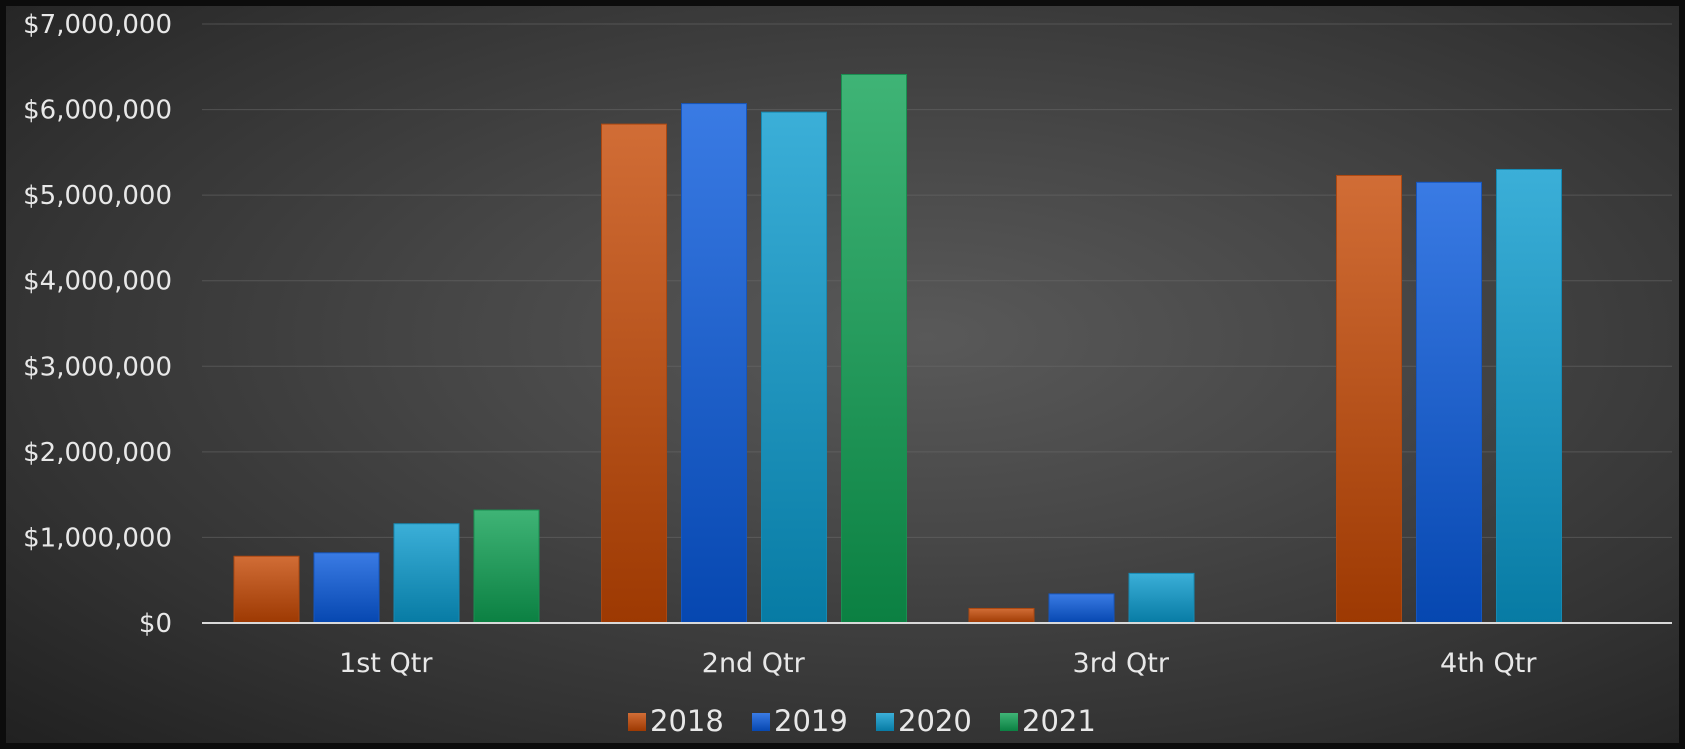  What do you see at coordinates (97, 111) in the screenshot?
I see `y-tick-label: $6,000,000` at bounding box center [97, 111].